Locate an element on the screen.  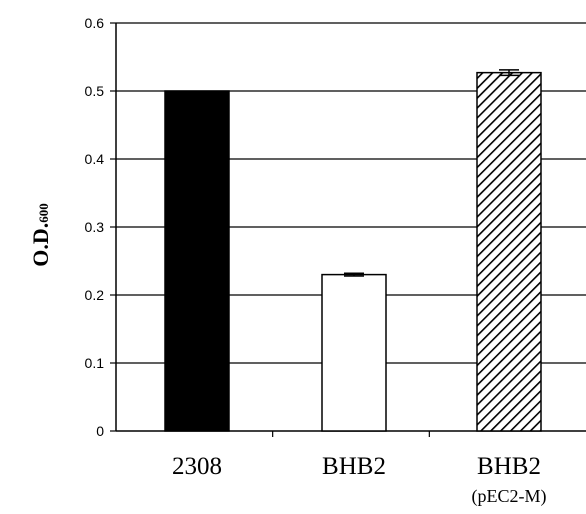
y-tick-label: 0.6 is located at coordinates (95, 23).